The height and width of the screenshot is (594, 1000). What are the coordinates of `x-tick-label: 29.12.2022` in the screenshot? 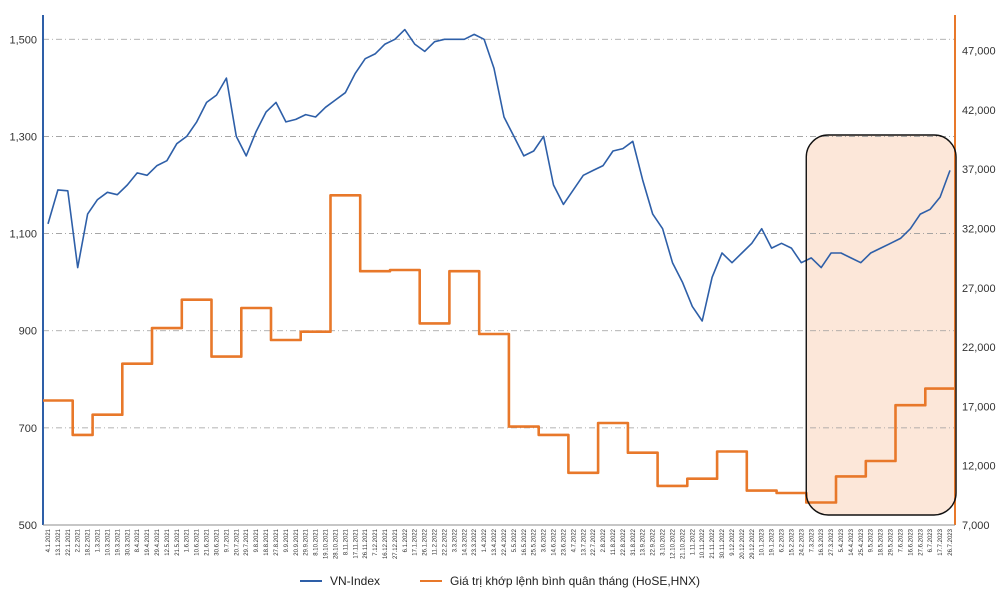 It's located at (753, 543).